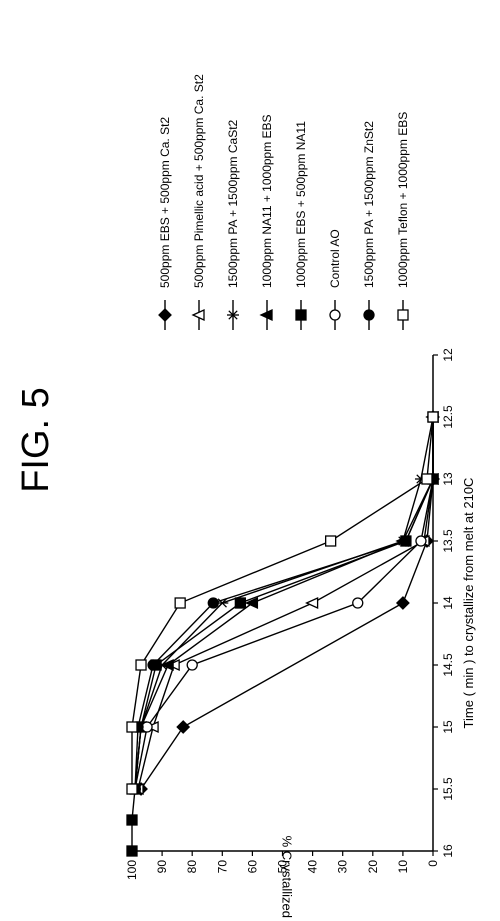  Describe the element at coordinates (335, 258) in the screenshot. I see `legend-label: Control AO` at that location.